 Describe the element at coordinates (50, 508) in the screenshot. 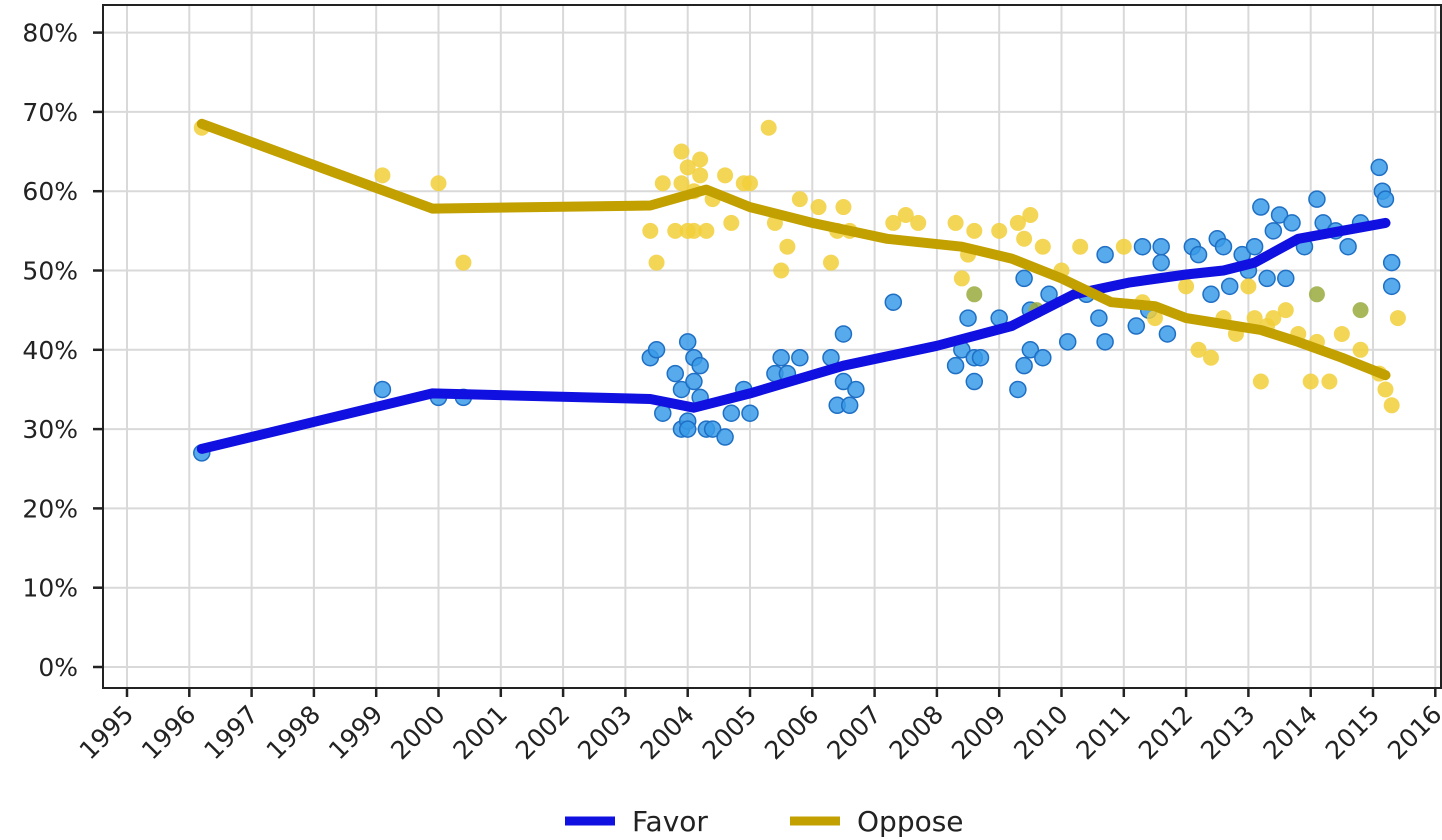

I see `y-tick-label: 20%` at that location.